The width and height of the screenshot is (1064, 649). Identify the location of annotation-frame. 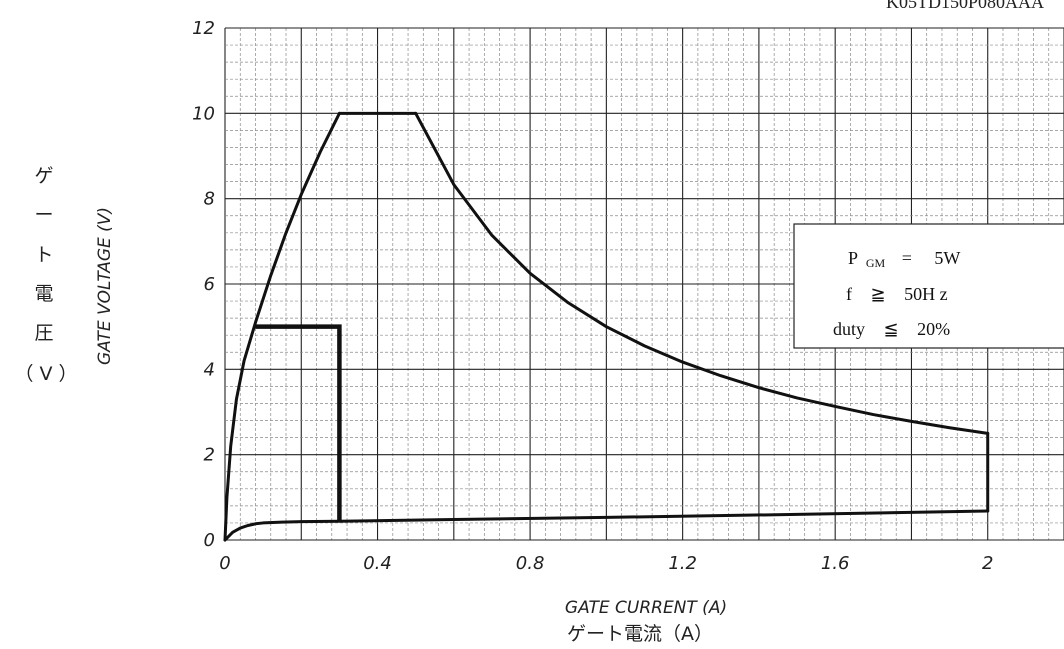
(928, 286).